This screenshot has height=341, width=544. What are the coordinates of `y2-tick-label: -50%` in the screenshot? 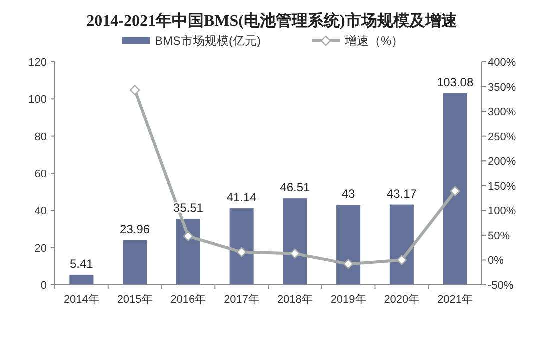 It's located at (501, 286).